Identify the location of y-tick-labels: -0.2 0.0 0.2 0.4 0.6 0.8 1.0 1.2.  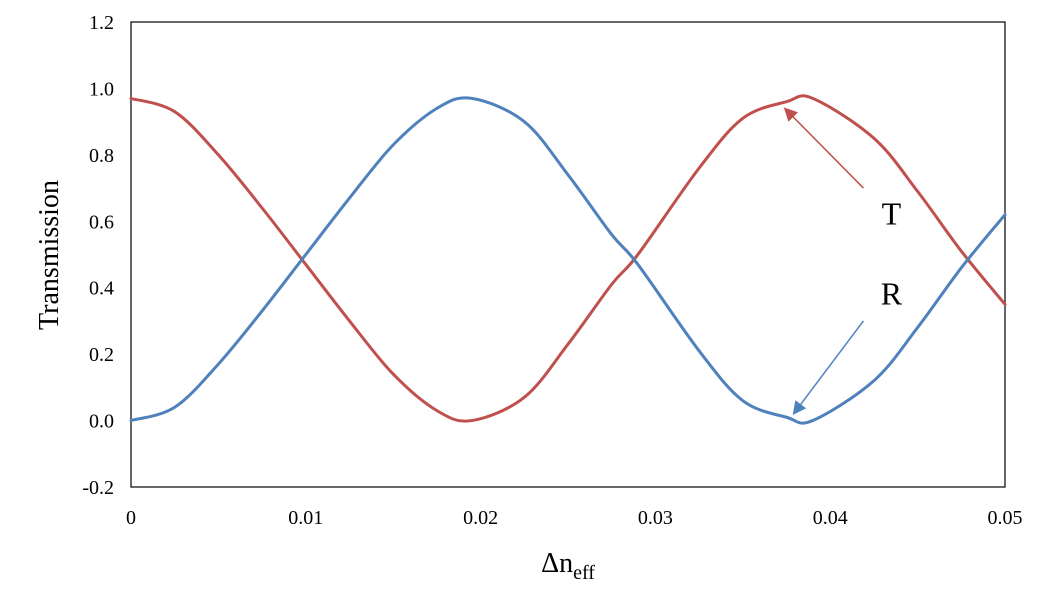
(98, 255).